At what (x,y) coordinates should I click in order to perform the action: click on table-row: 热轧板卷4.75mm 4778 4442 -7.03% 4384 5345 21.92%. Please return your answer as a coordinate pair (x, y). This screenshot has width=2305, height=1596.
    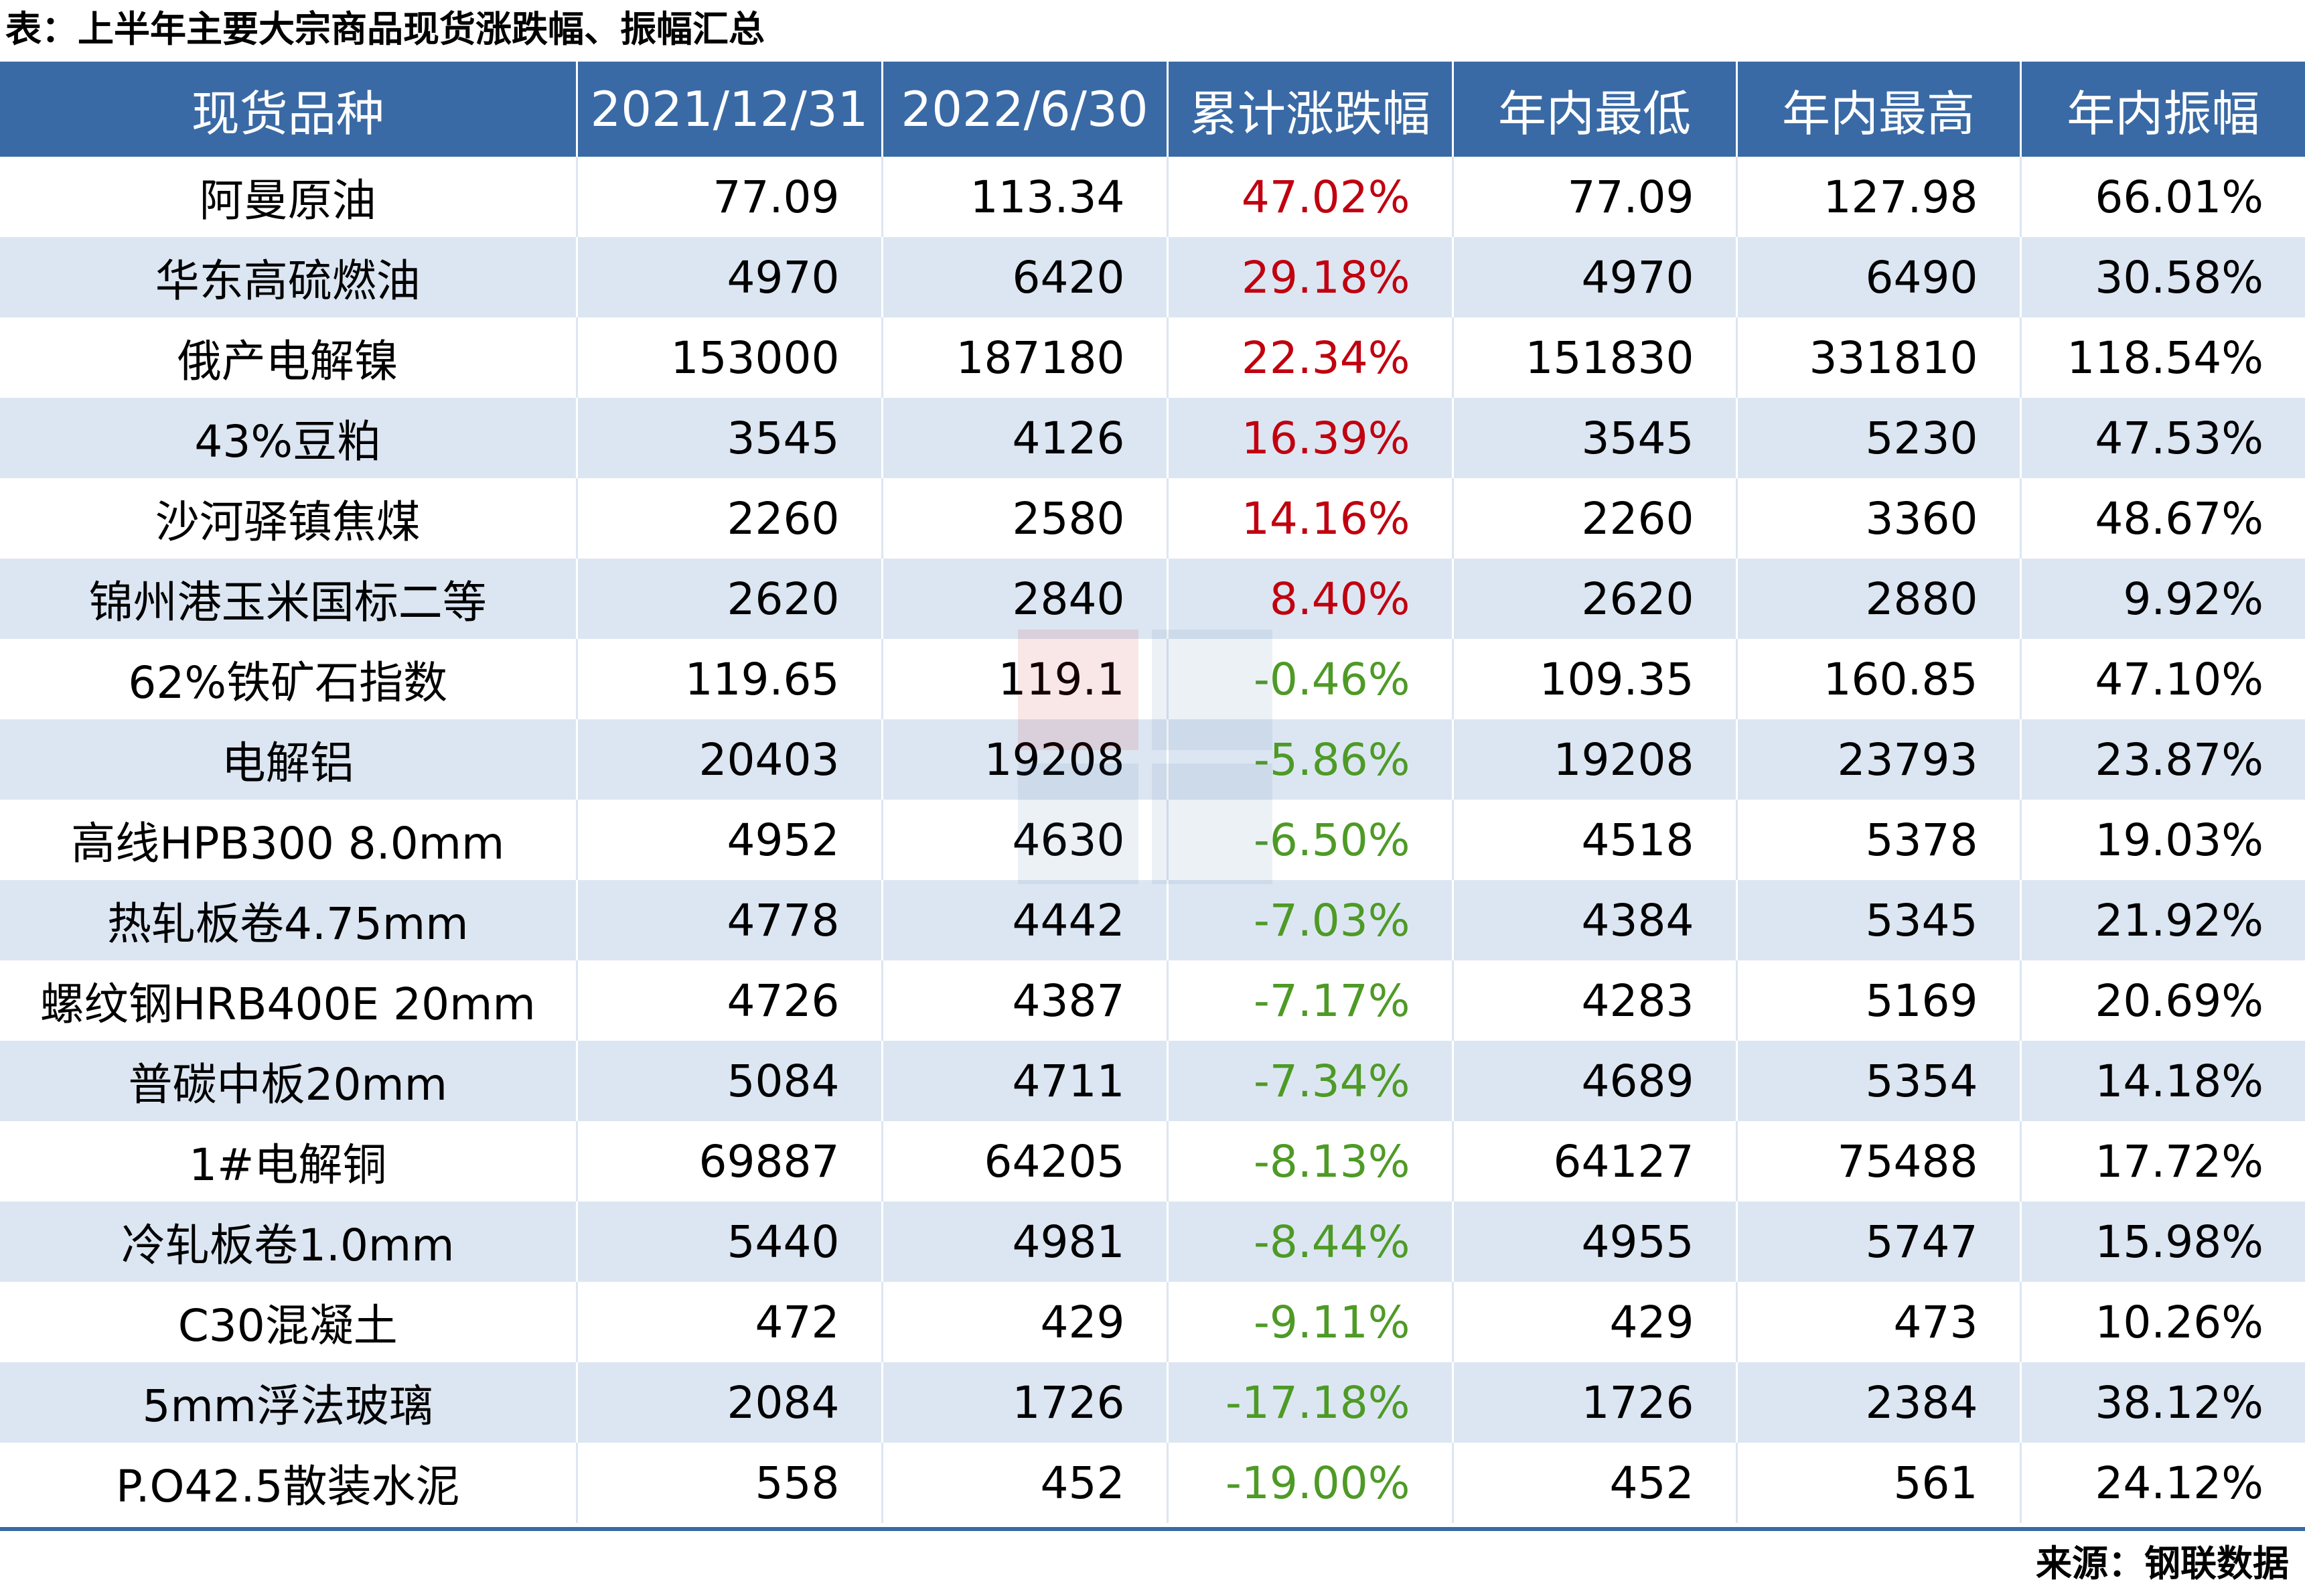
    Looking at the image, I should click on (1152, 920).